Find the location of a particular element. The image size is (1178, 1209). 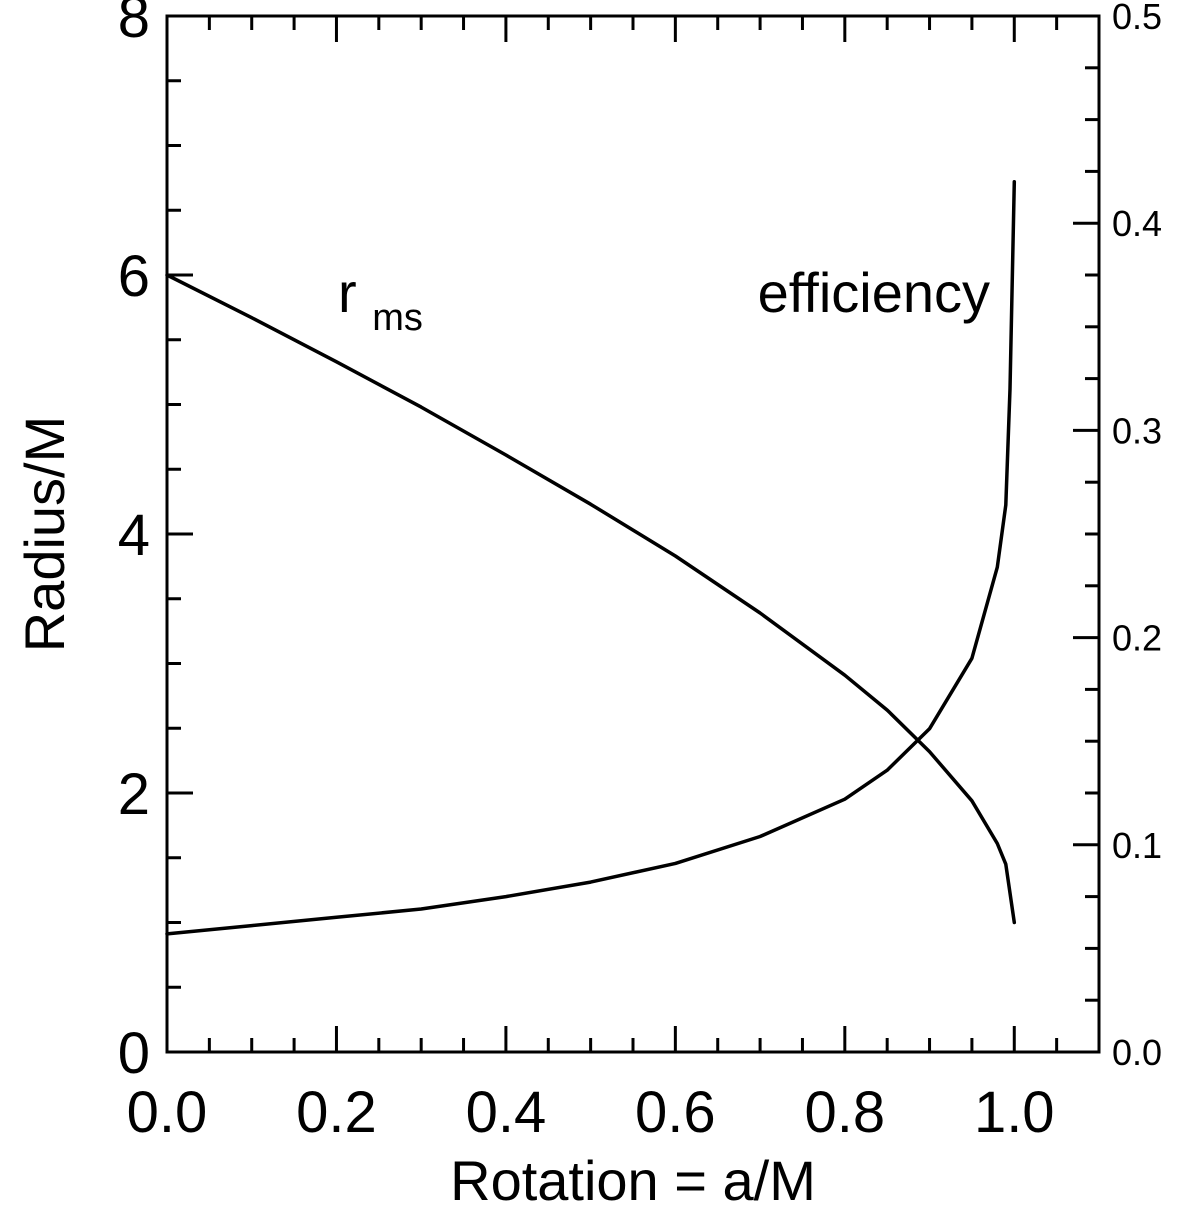

rms-annotation-main: r is located at coordinates (347, 292).